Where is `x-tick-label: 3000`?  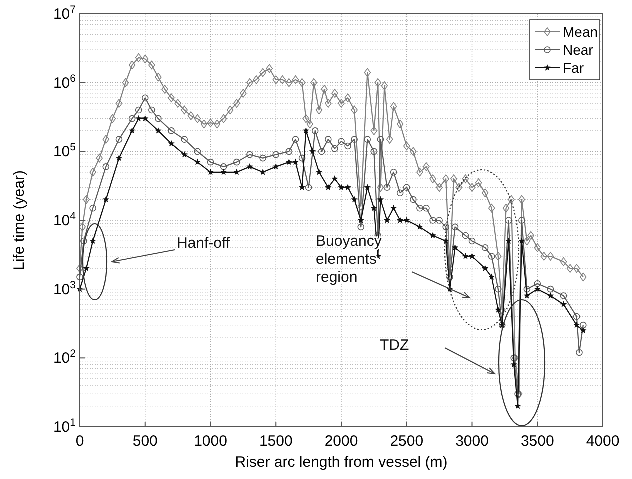
x-tick-label: 3000 is located at coordinates (472, 441).